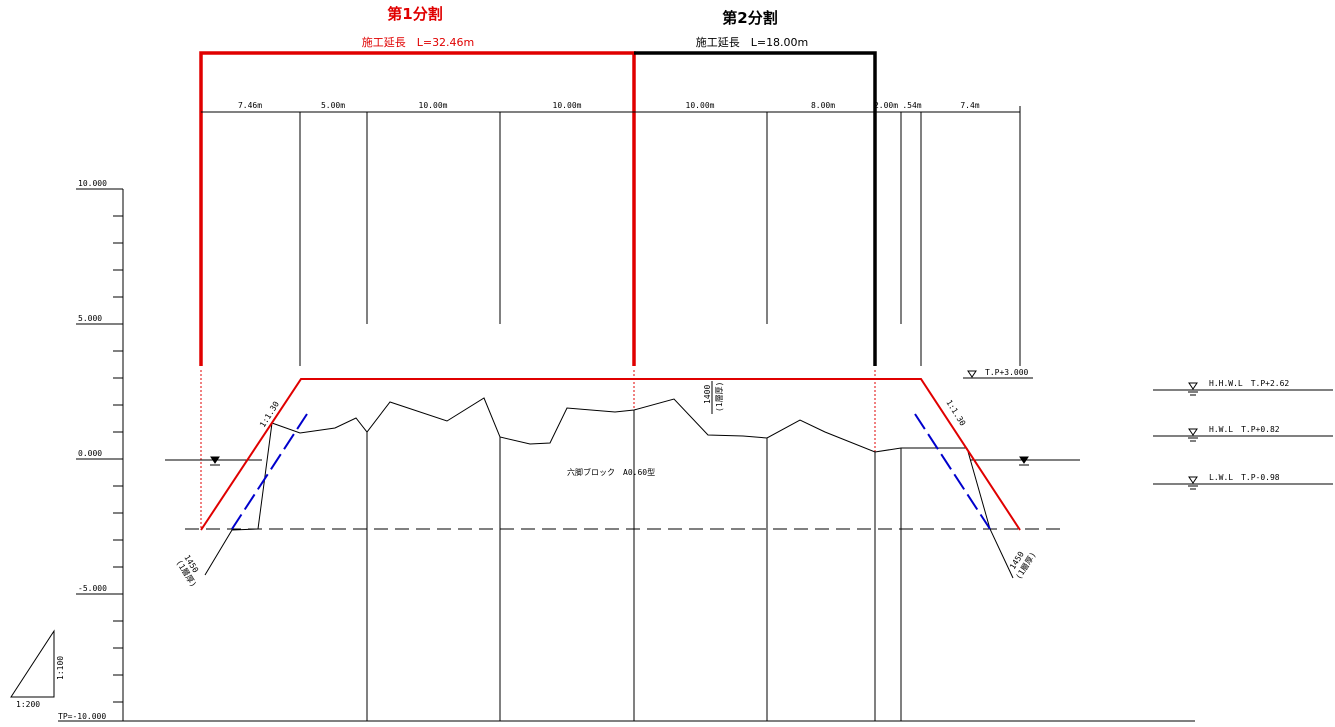 This screenshot has height=727, width=1335. I want to click on dimension-label: 7.46m, so click(250, 105).